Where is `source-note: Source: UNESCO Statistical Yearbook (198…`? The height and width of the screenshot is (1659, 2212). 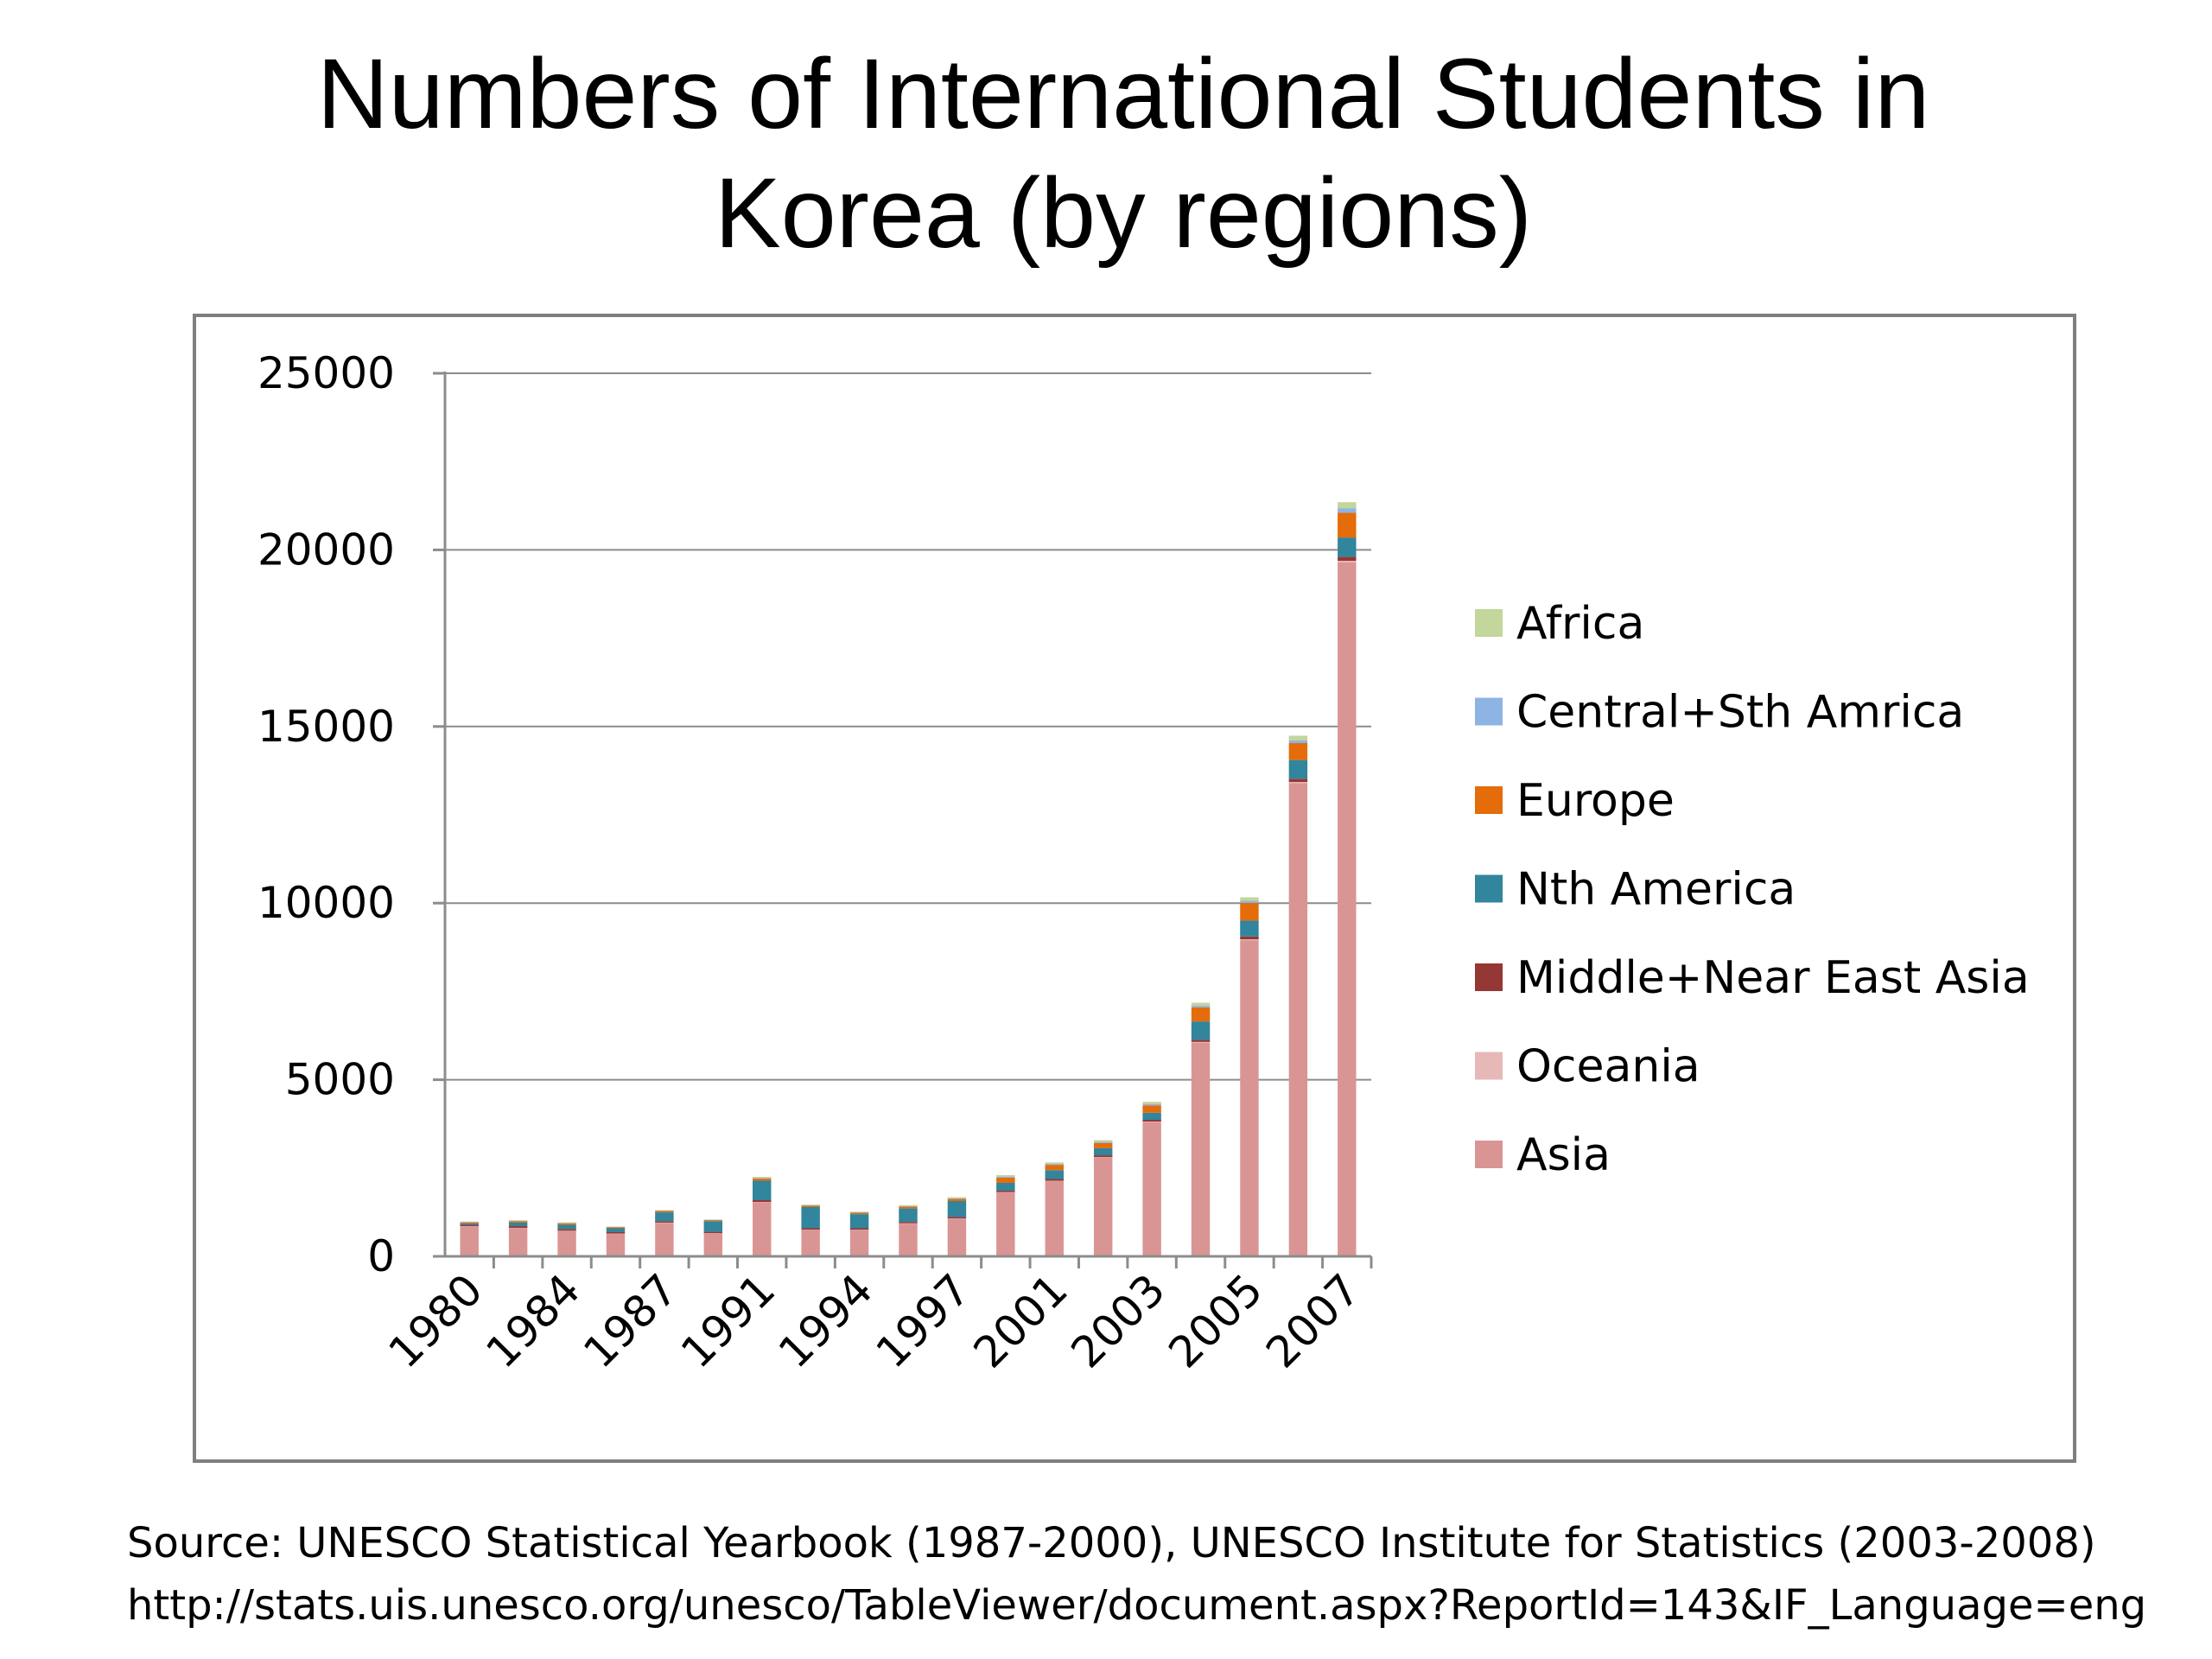 source-note: Source: UNESCO Statistical Yearbook (198… is located at coordinates (1155, 1574).